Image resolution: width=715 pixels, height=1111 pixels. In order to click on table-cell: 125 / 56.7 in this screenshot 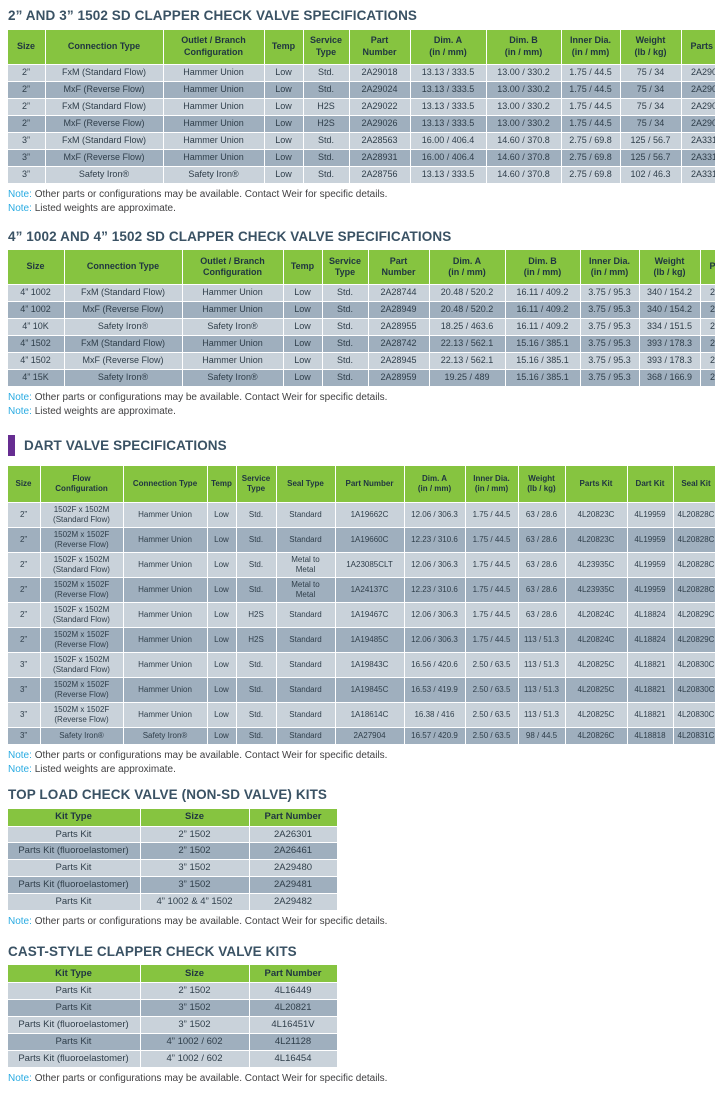, I will do `click(650, 140)`.